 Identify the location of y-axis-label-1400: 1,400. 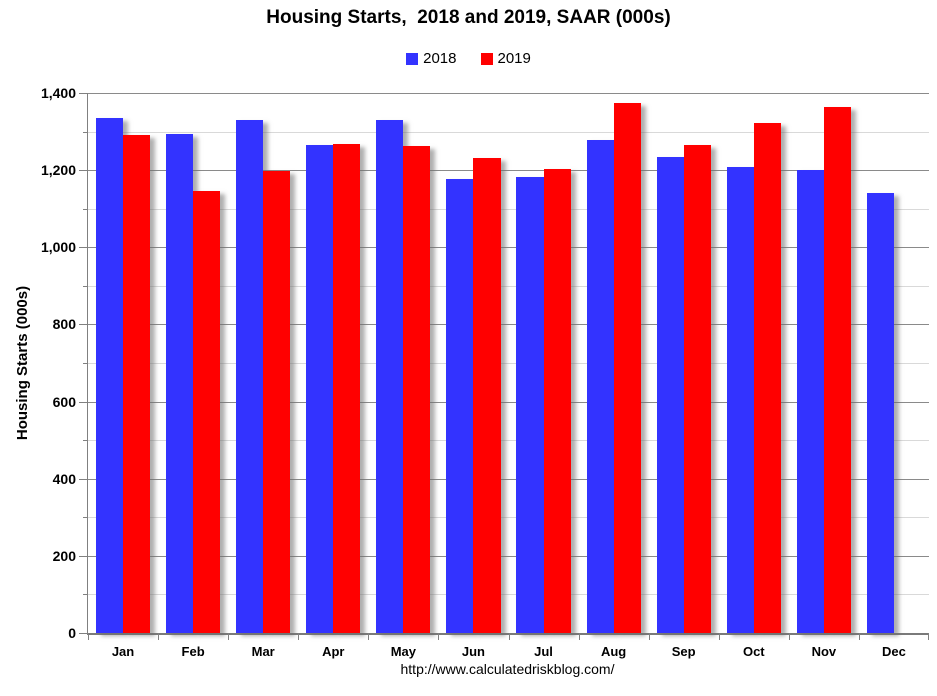
(58, 93).